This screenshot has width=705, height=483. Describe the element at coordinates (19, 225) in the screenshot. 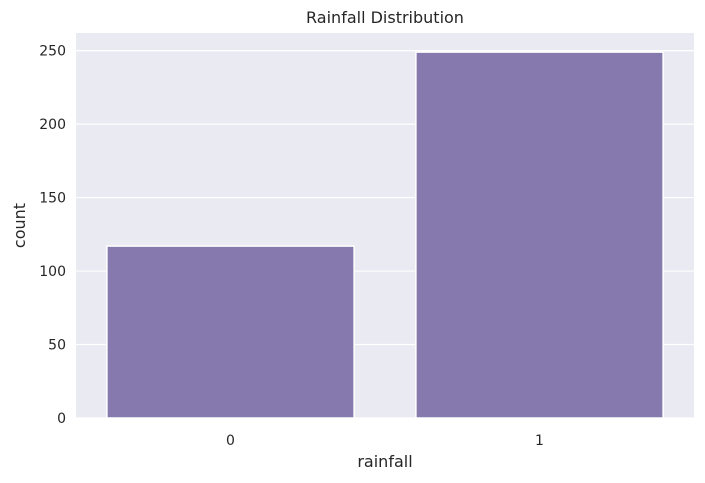

I see `y-axis-label: count` at that location.